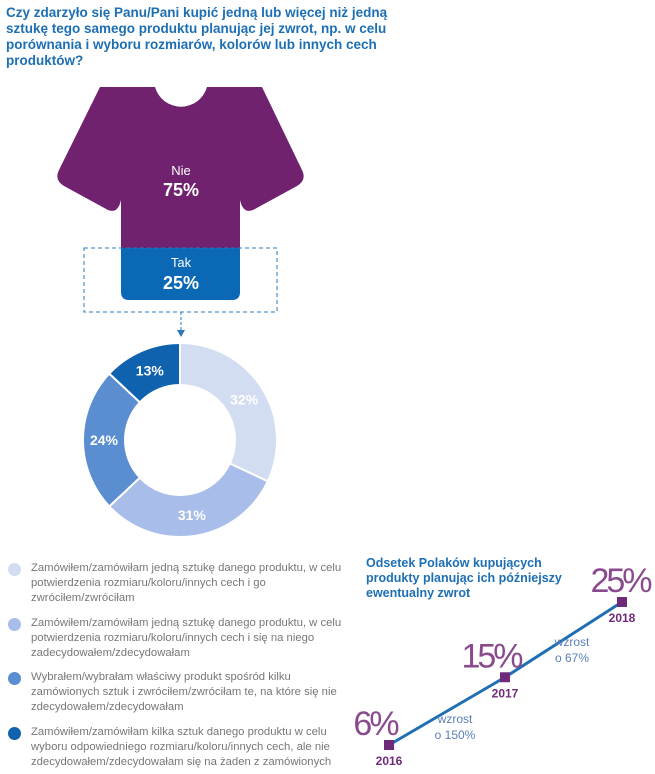 This screenshot has width=655, height=774. Describe the element at coordinates (181, 283) in the screenshot. I see `tak-value: 25%` at that location.